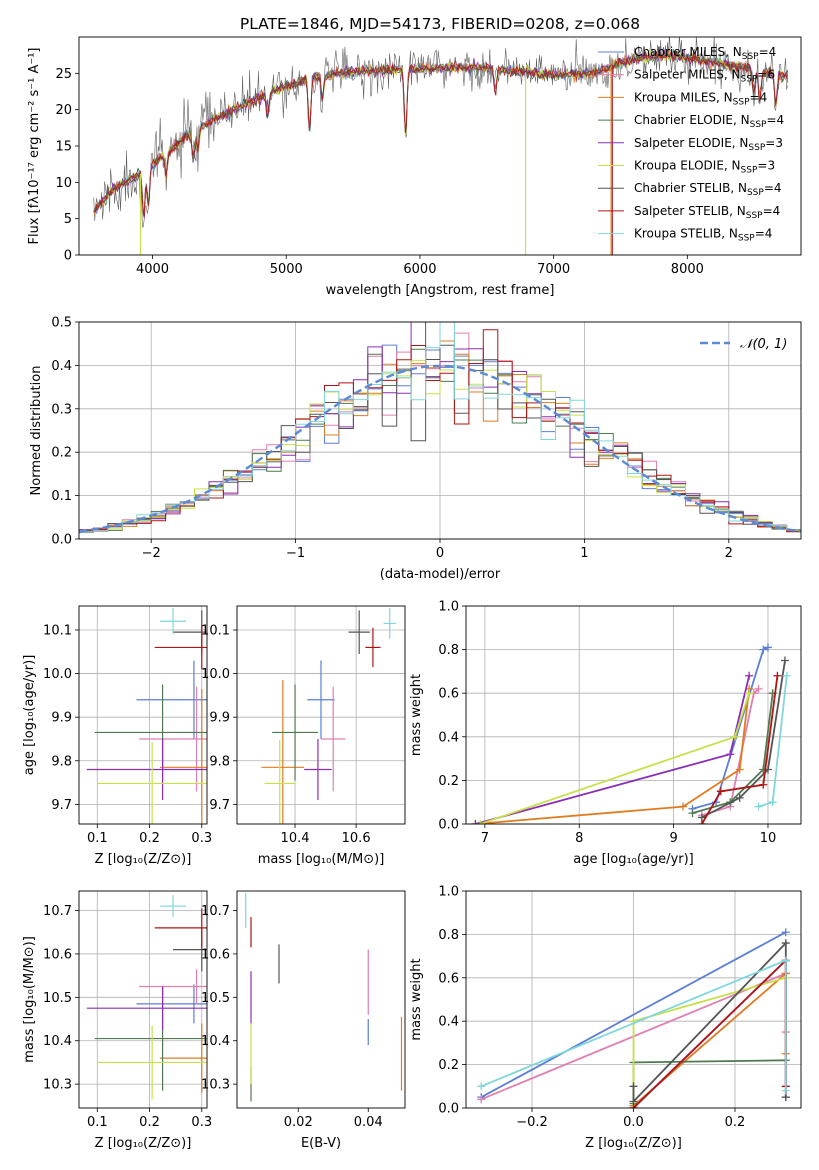 Image resolution: width=819 pixels, height=1170 pixels. What do you see at coordinates (215, 911) in the screenshot?
I see `y-tick-label: 10.7` at bounding box center [215, 911].